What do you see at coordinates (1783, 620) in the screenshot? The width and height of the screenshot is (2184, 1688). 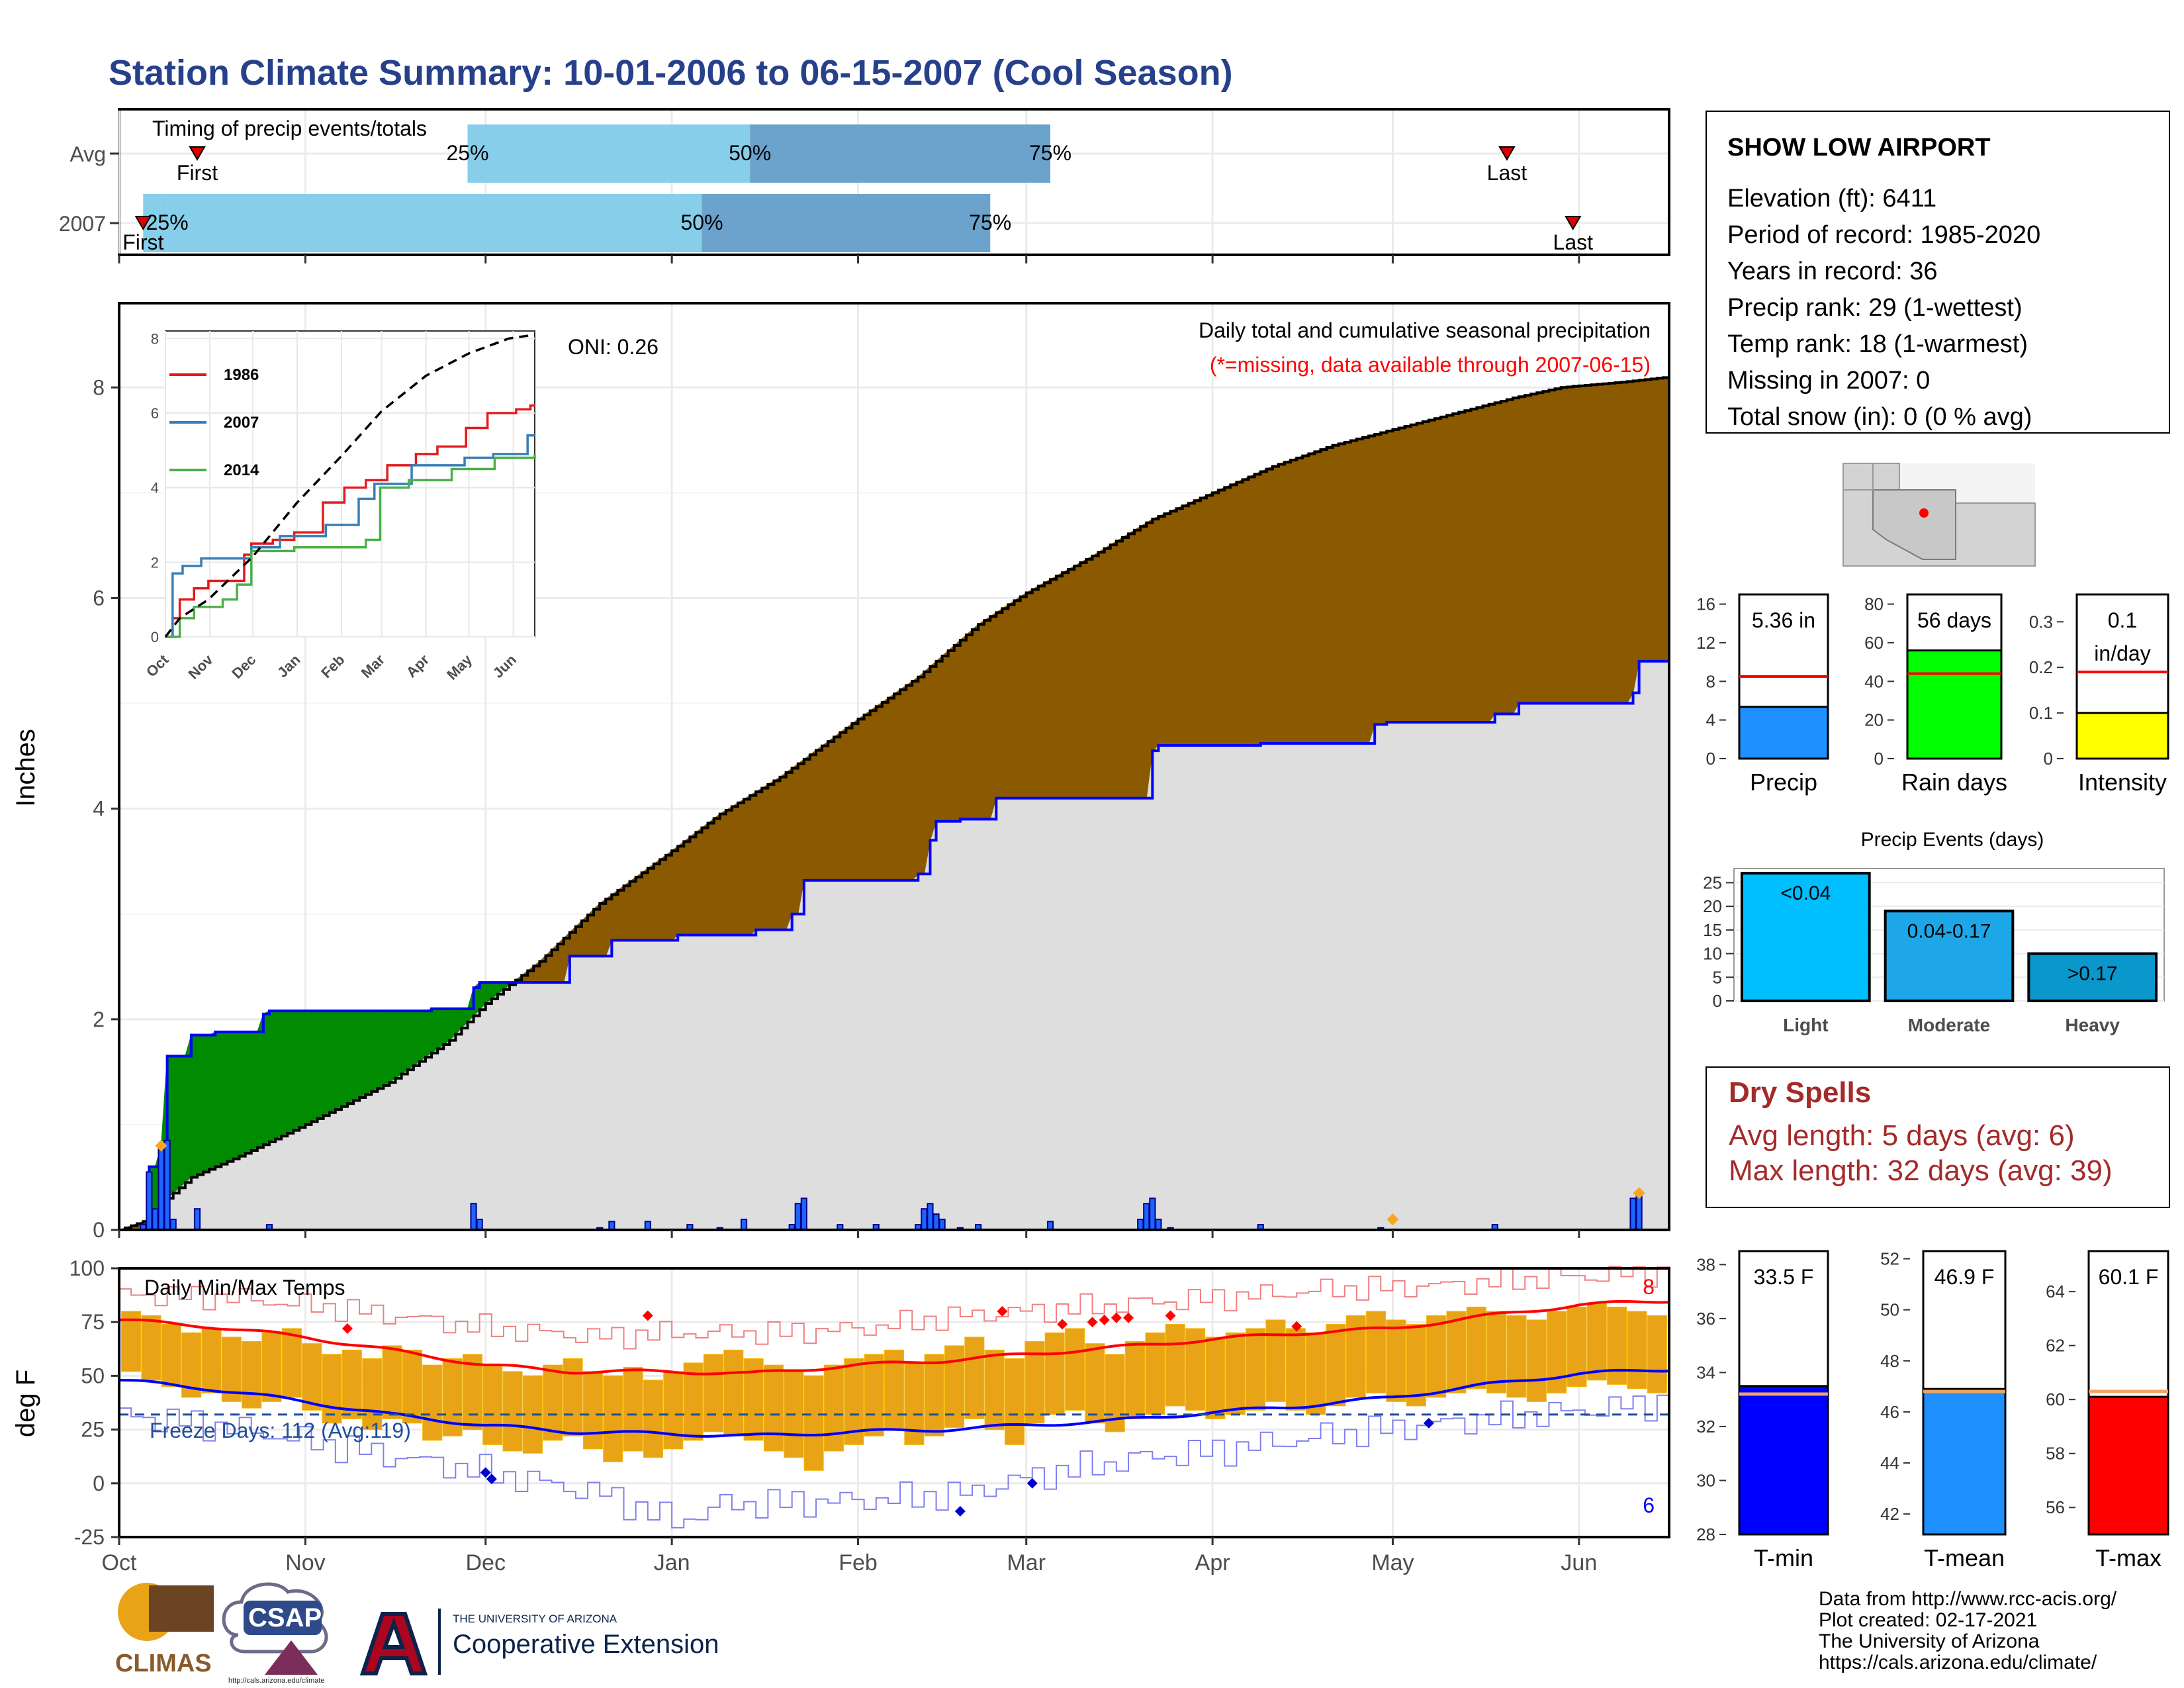 I see `mini-bar-title: 5.36 in` at bounding box center [1783, 620].